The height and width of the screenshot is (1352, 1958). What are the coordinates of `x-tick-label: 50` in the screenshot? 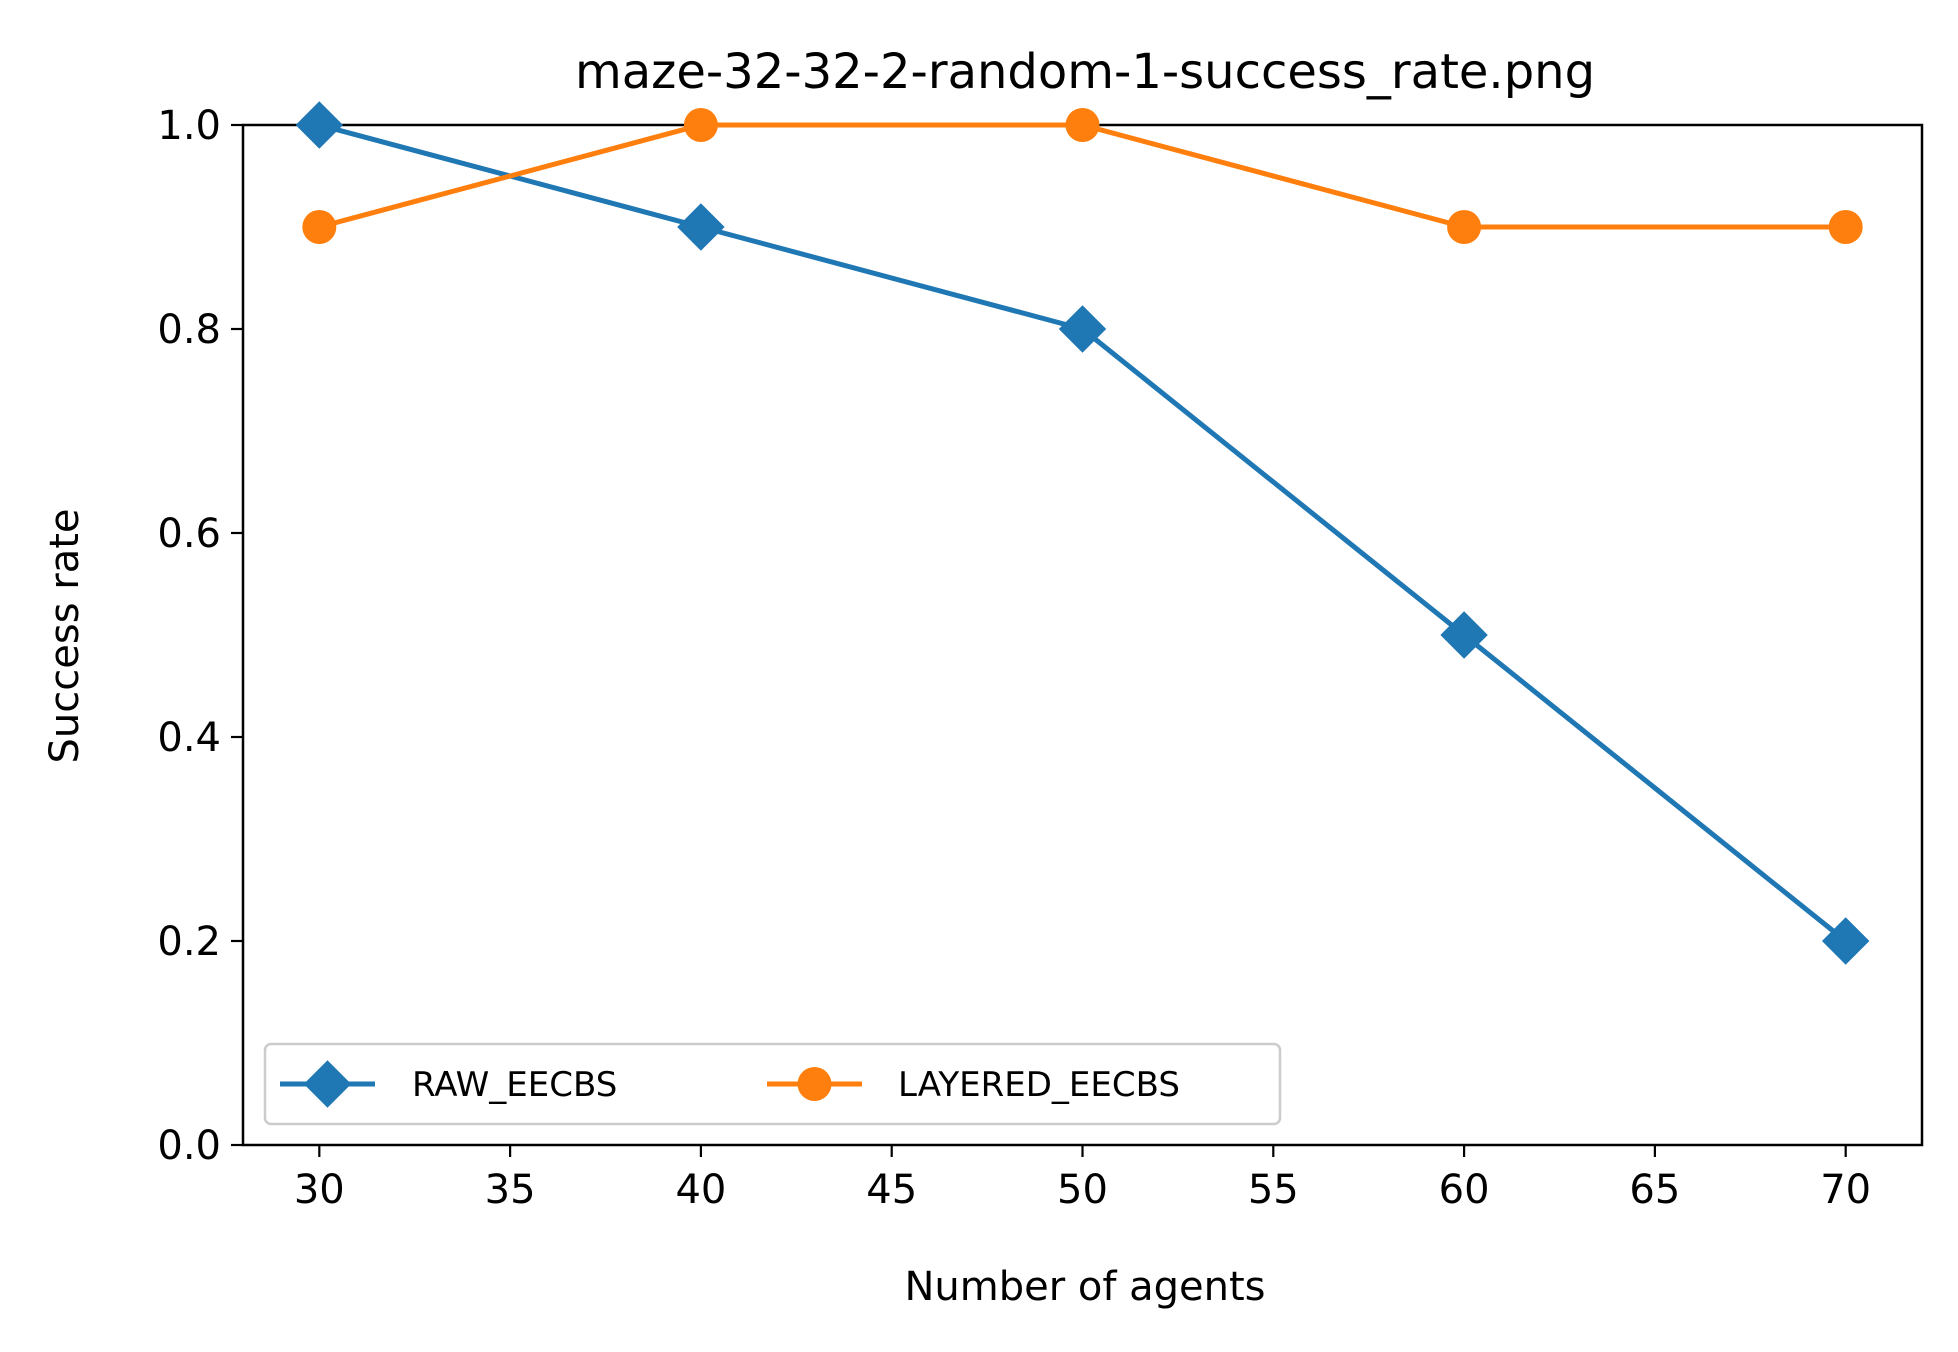 It's located at (1082, 1190).